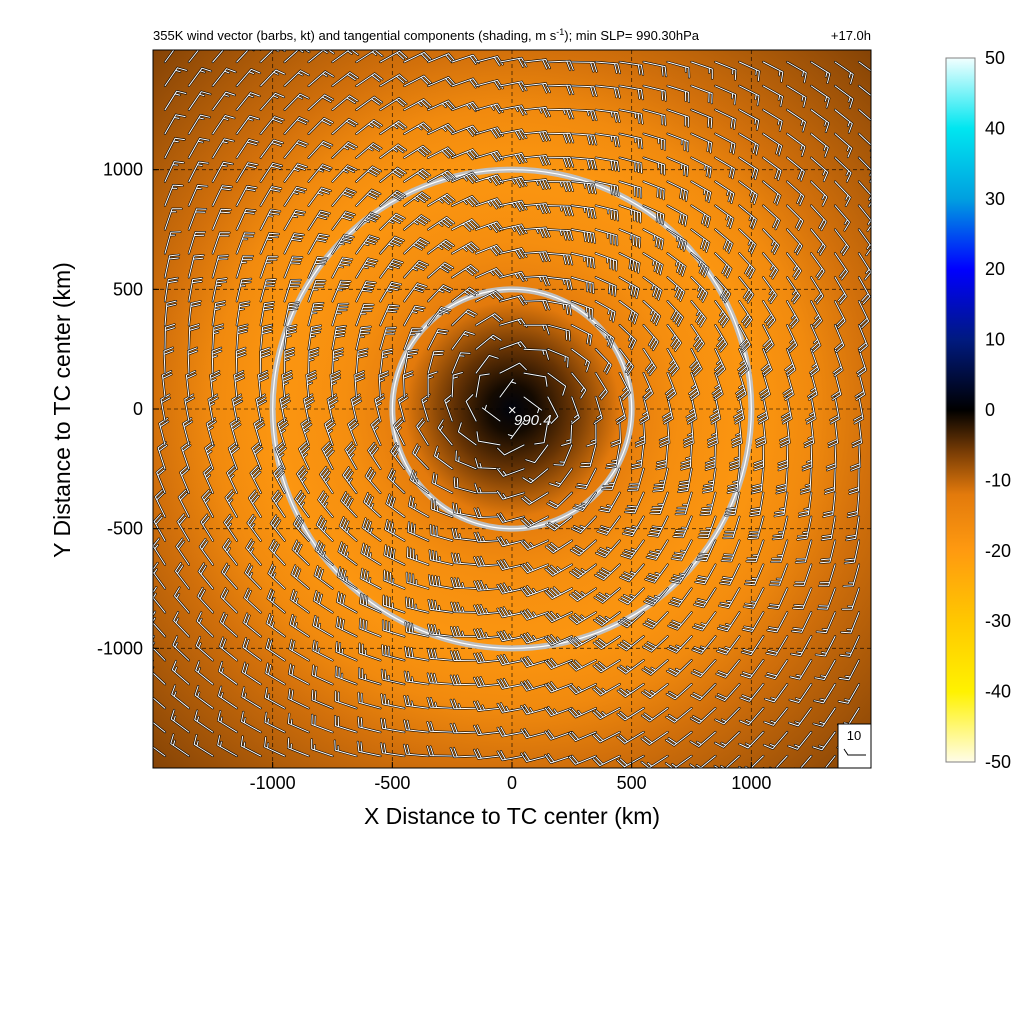  I want to click on colorbar-tick-label: 50, so click(995, 58).